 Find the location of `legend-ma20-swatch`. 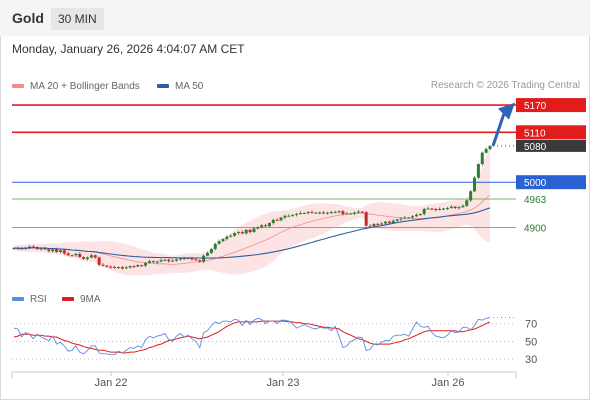

legend-ma20-swatch is located at coordinates (18, 86).